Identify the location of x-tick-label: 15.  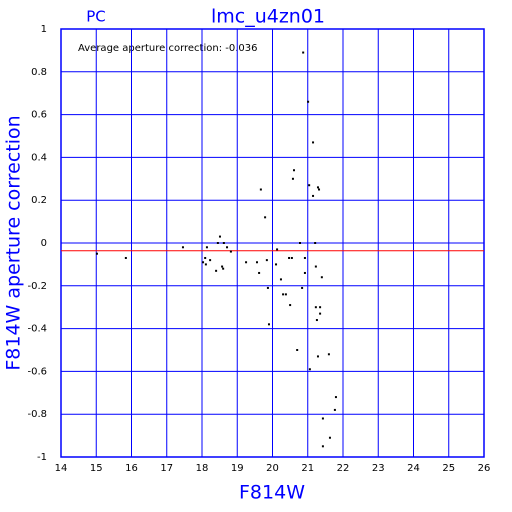
(96, 468).